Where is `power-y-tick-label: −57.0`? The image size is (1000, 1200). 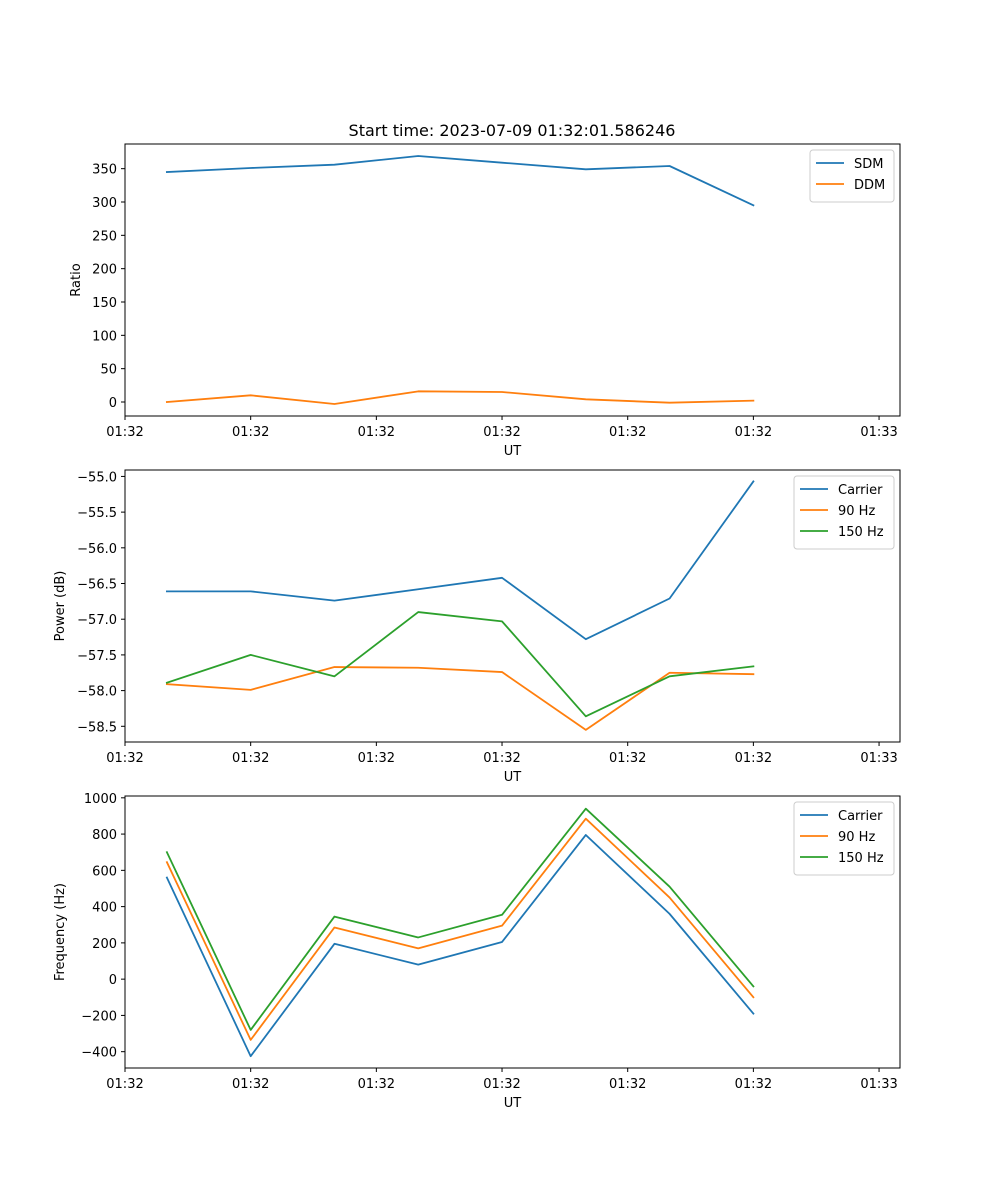
power-y-tick-label: −57.0 is located at coordinates (97, 620).